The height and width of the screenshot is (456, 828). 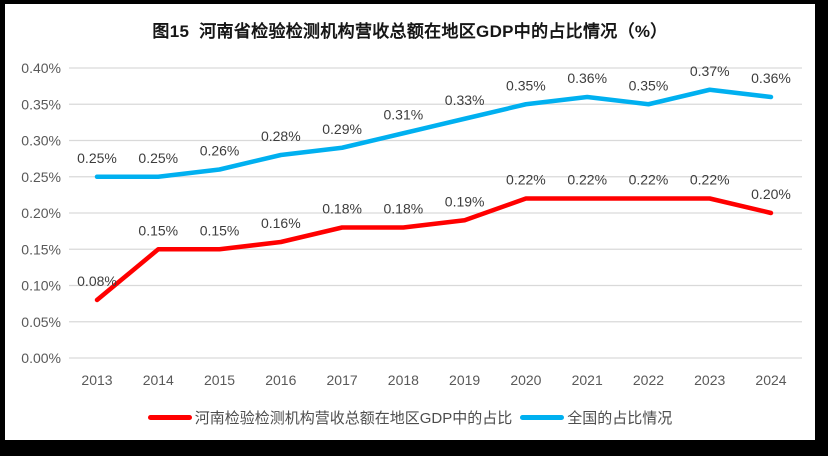 I want to click on data-label: 0.19%, so click(x=465, y=201).